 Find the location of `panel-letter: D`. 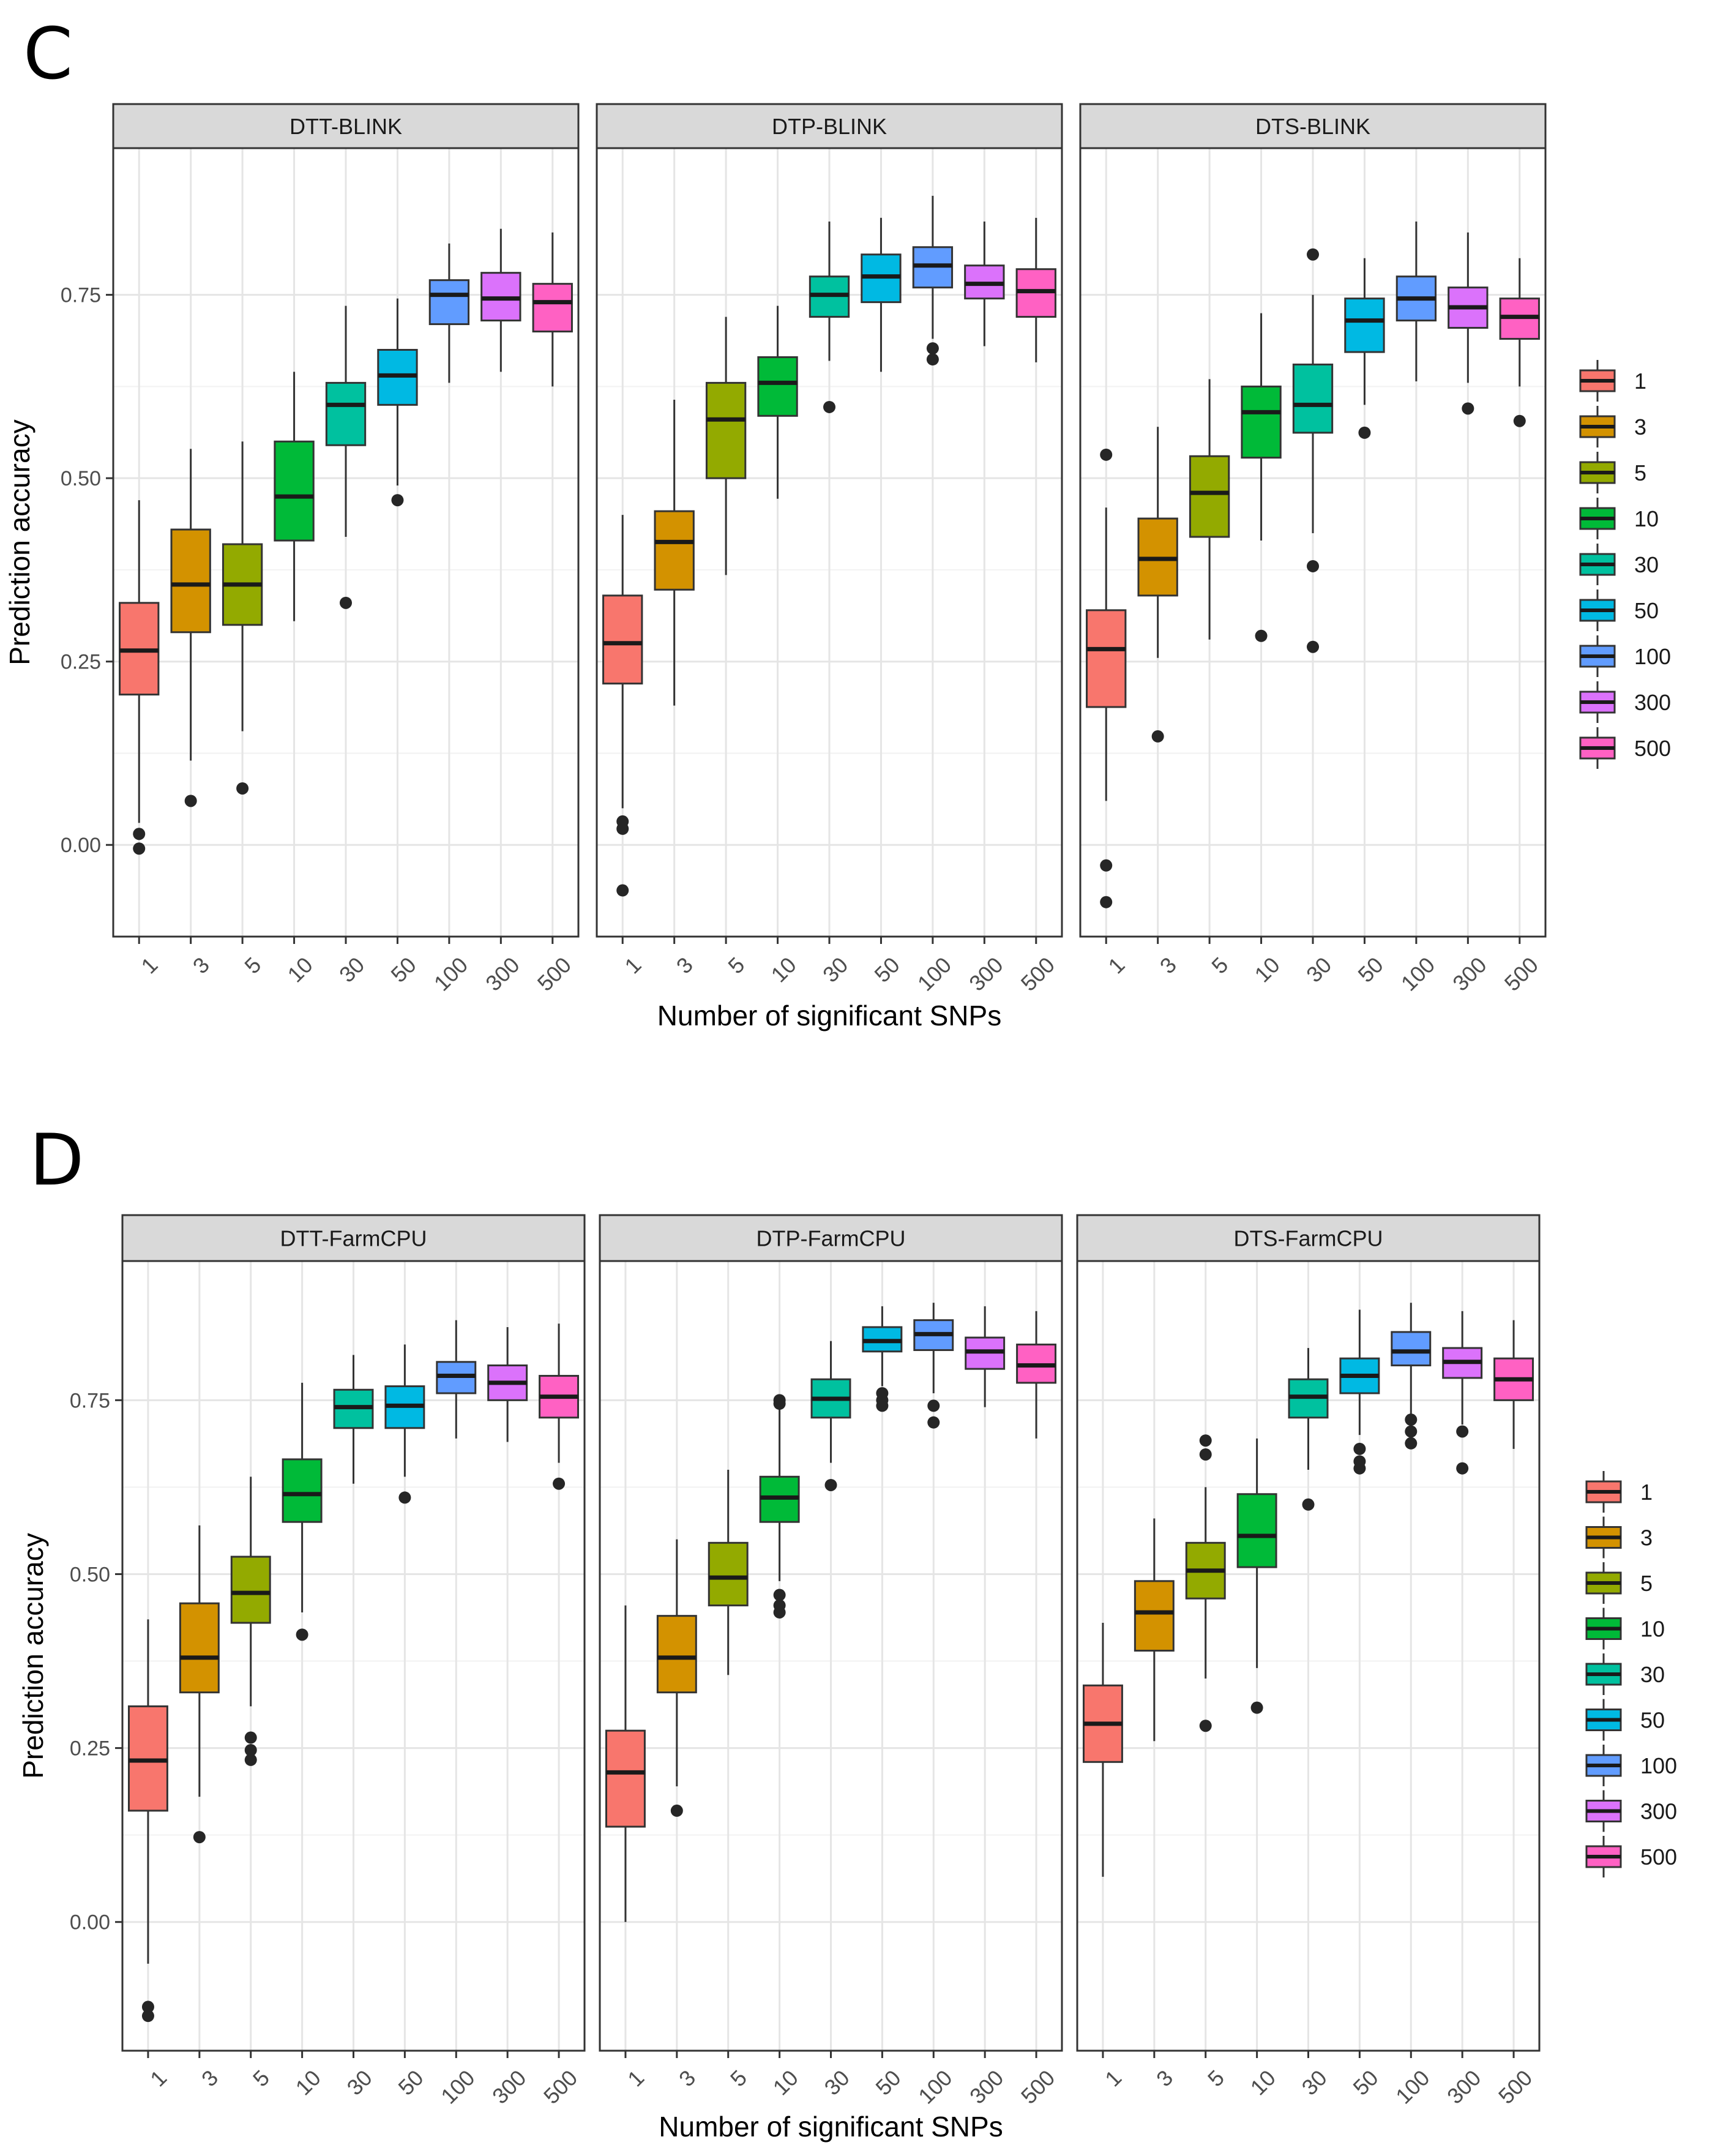

panel-letter: D is located at coordinates (56, 1161).